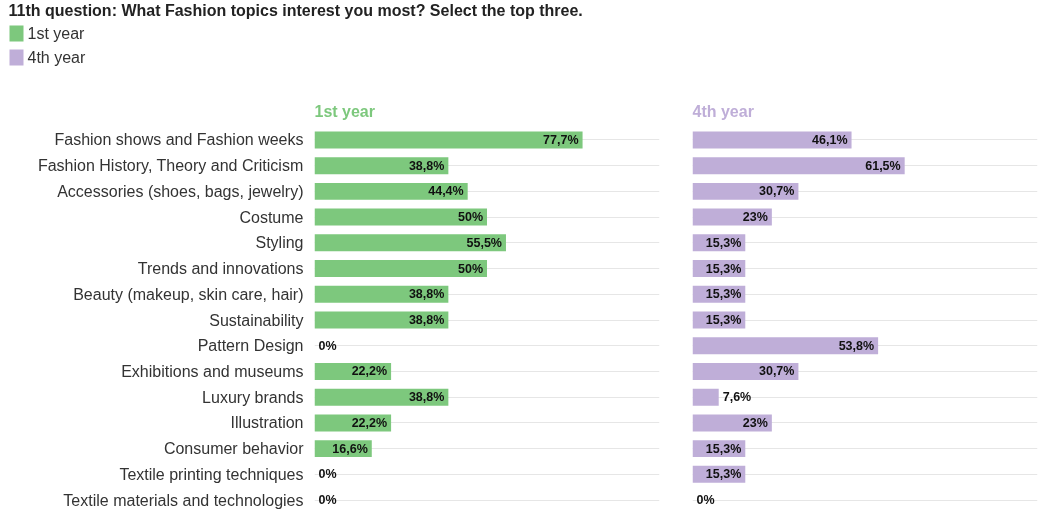 The height and width of the screenshot is (515, 1038). Describe the element at coordinates (830, 139) in the screenshot. I see `data-label: 46,1%` at that location.